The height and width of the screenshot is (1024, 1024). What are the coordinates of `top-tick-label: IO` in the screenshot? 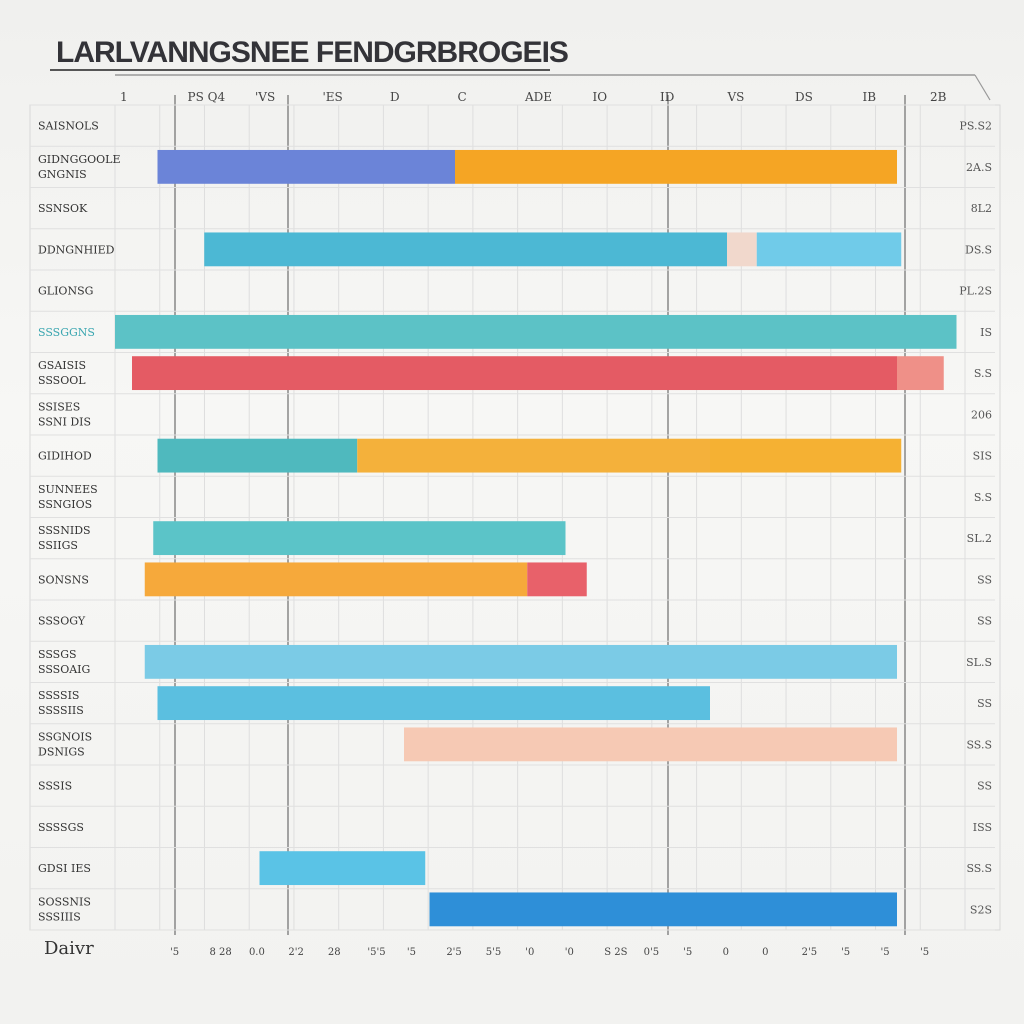 It's located at (600, 97).